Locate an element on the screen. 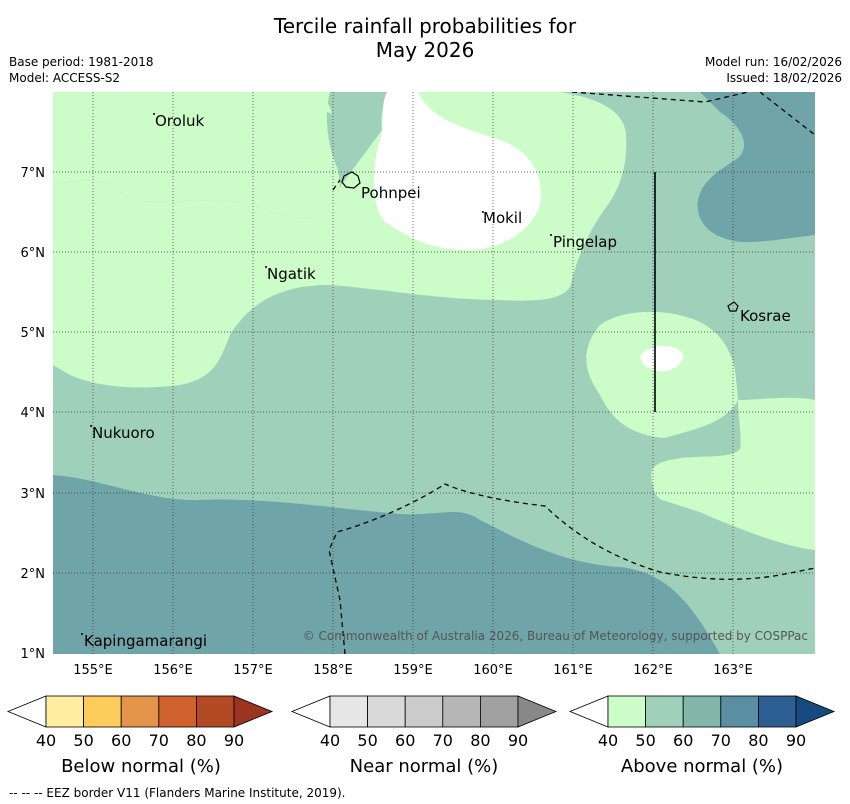 This screenshot has width=850, height=804. meta-right: Model run: 16/02/2026 Issued: 18/02/2026 is located at coordinates (773, 70).